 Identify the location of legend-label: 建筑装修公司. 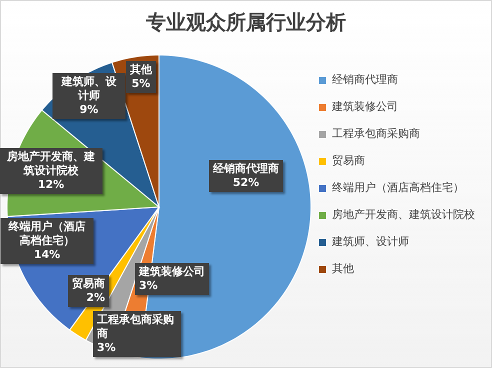
(365, 107).